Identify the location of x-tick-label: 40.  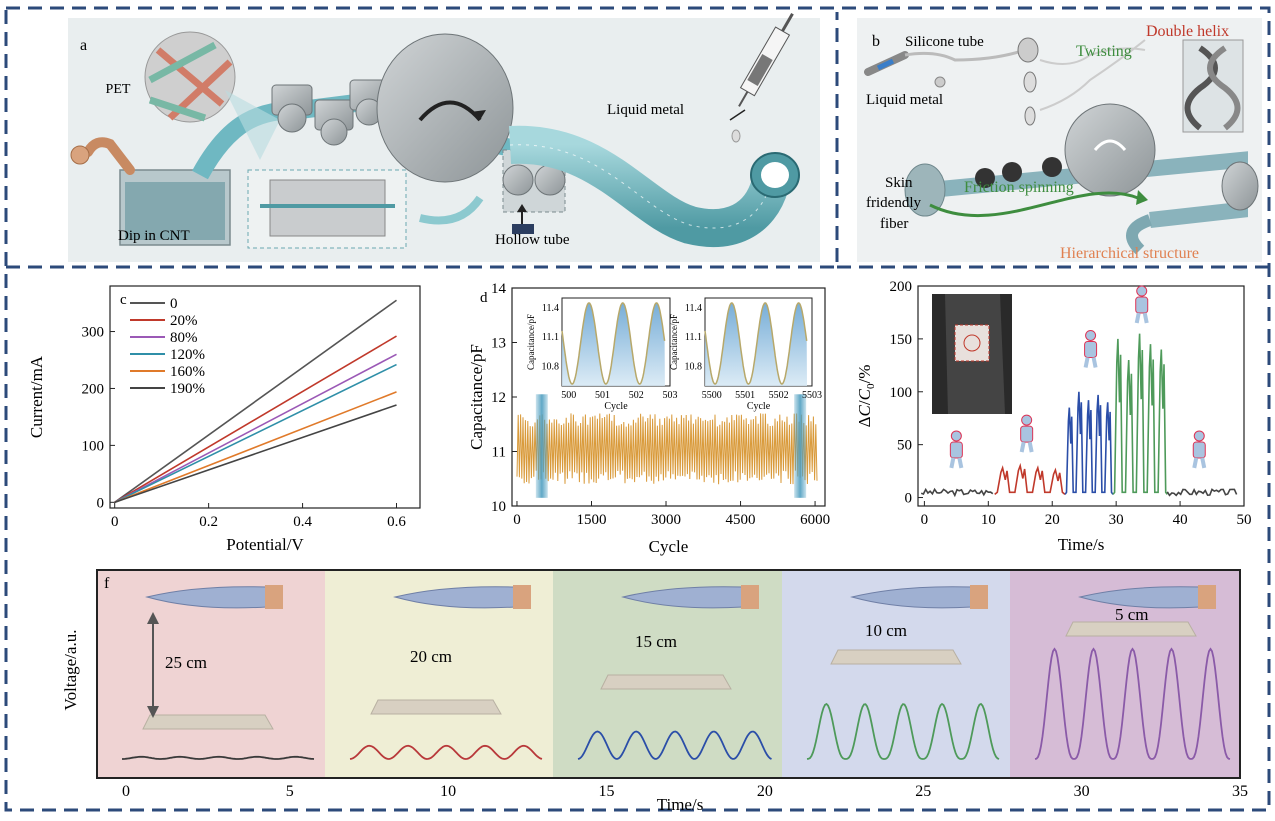
(1180, 520).